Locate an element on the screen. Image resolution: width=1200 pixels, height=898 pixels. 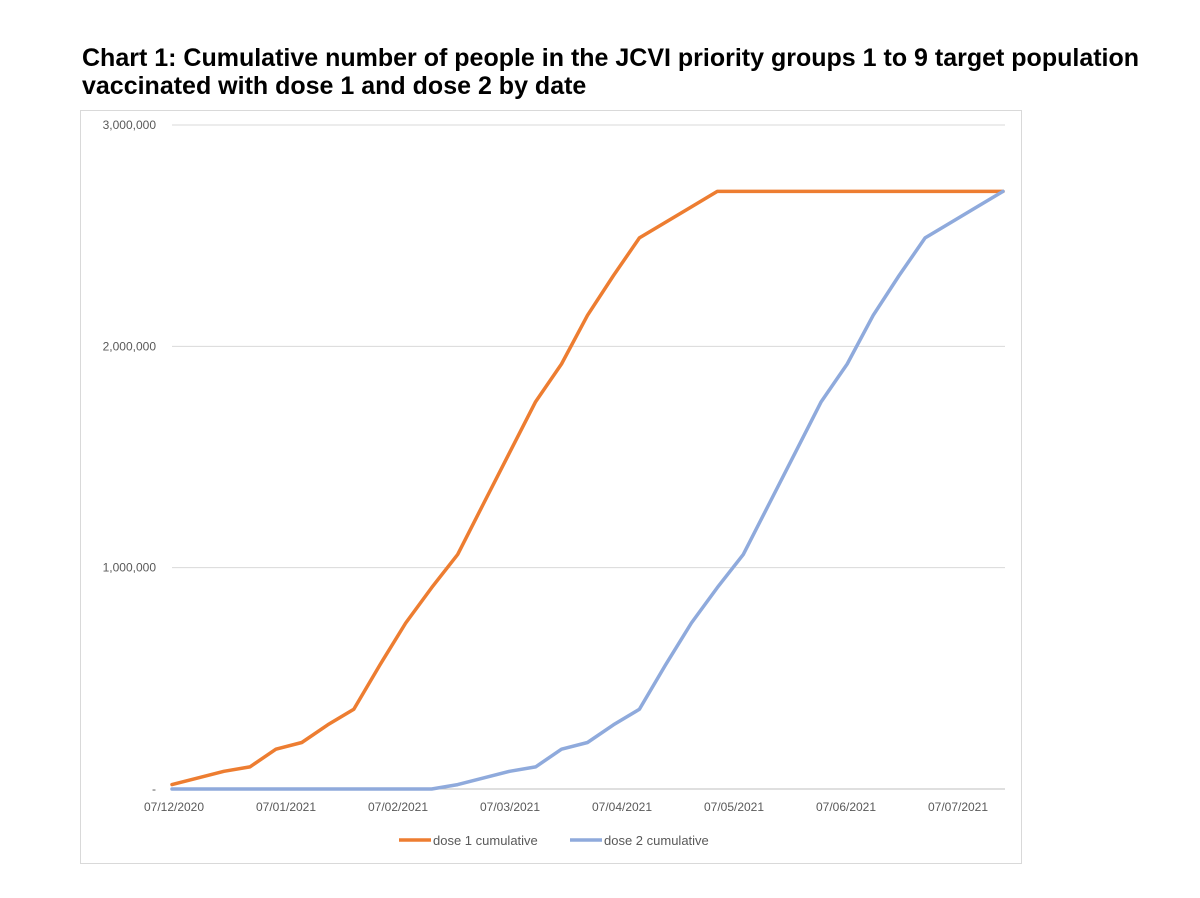
y-tick-label: 2,000,000 is located at coordinates (130, 346).